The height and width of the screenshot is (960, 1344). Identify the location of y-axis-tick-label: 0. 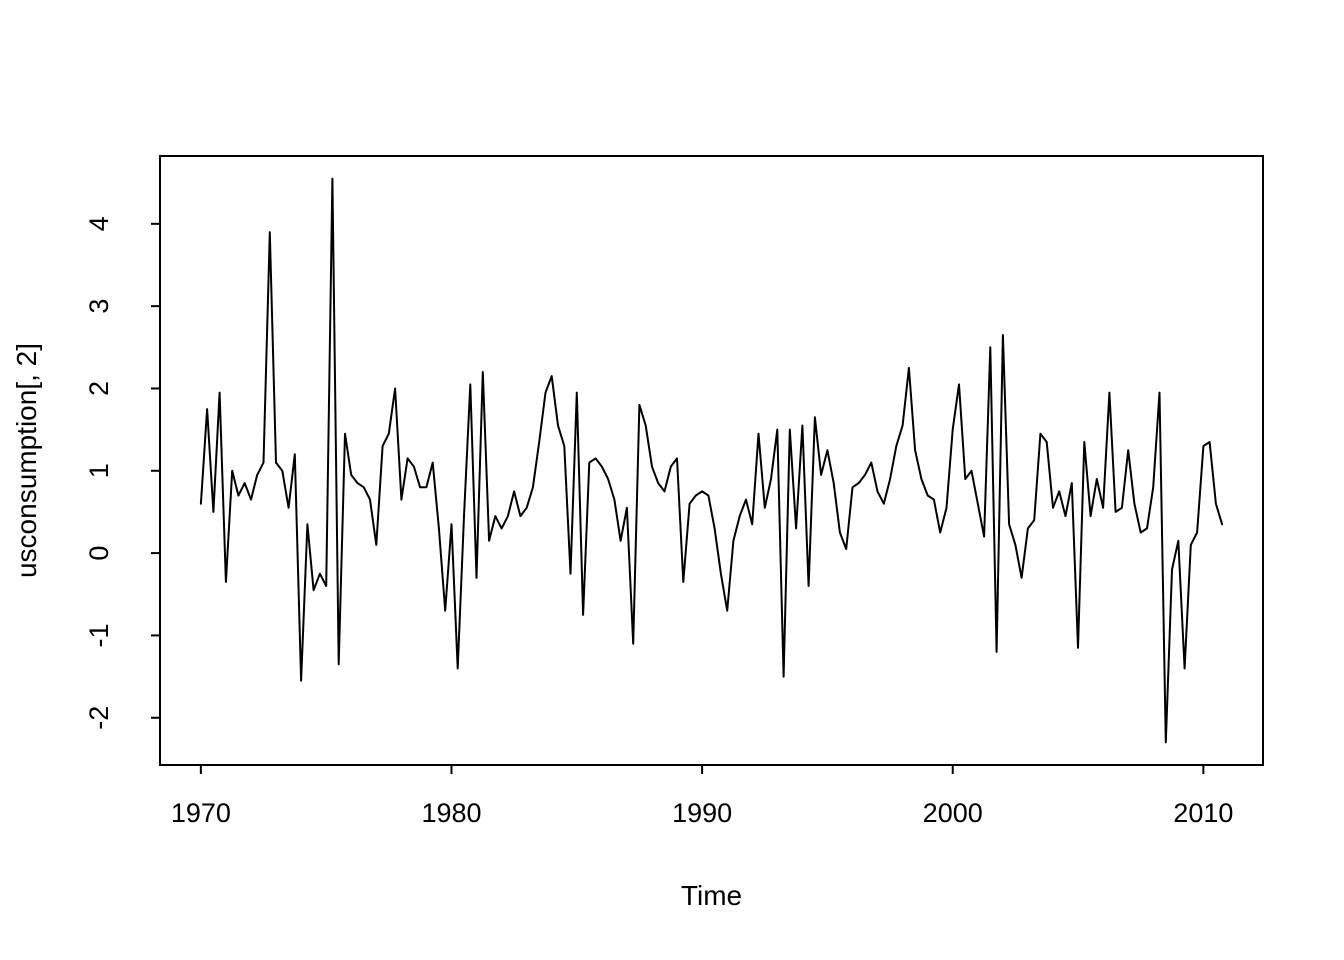
(99, 553).